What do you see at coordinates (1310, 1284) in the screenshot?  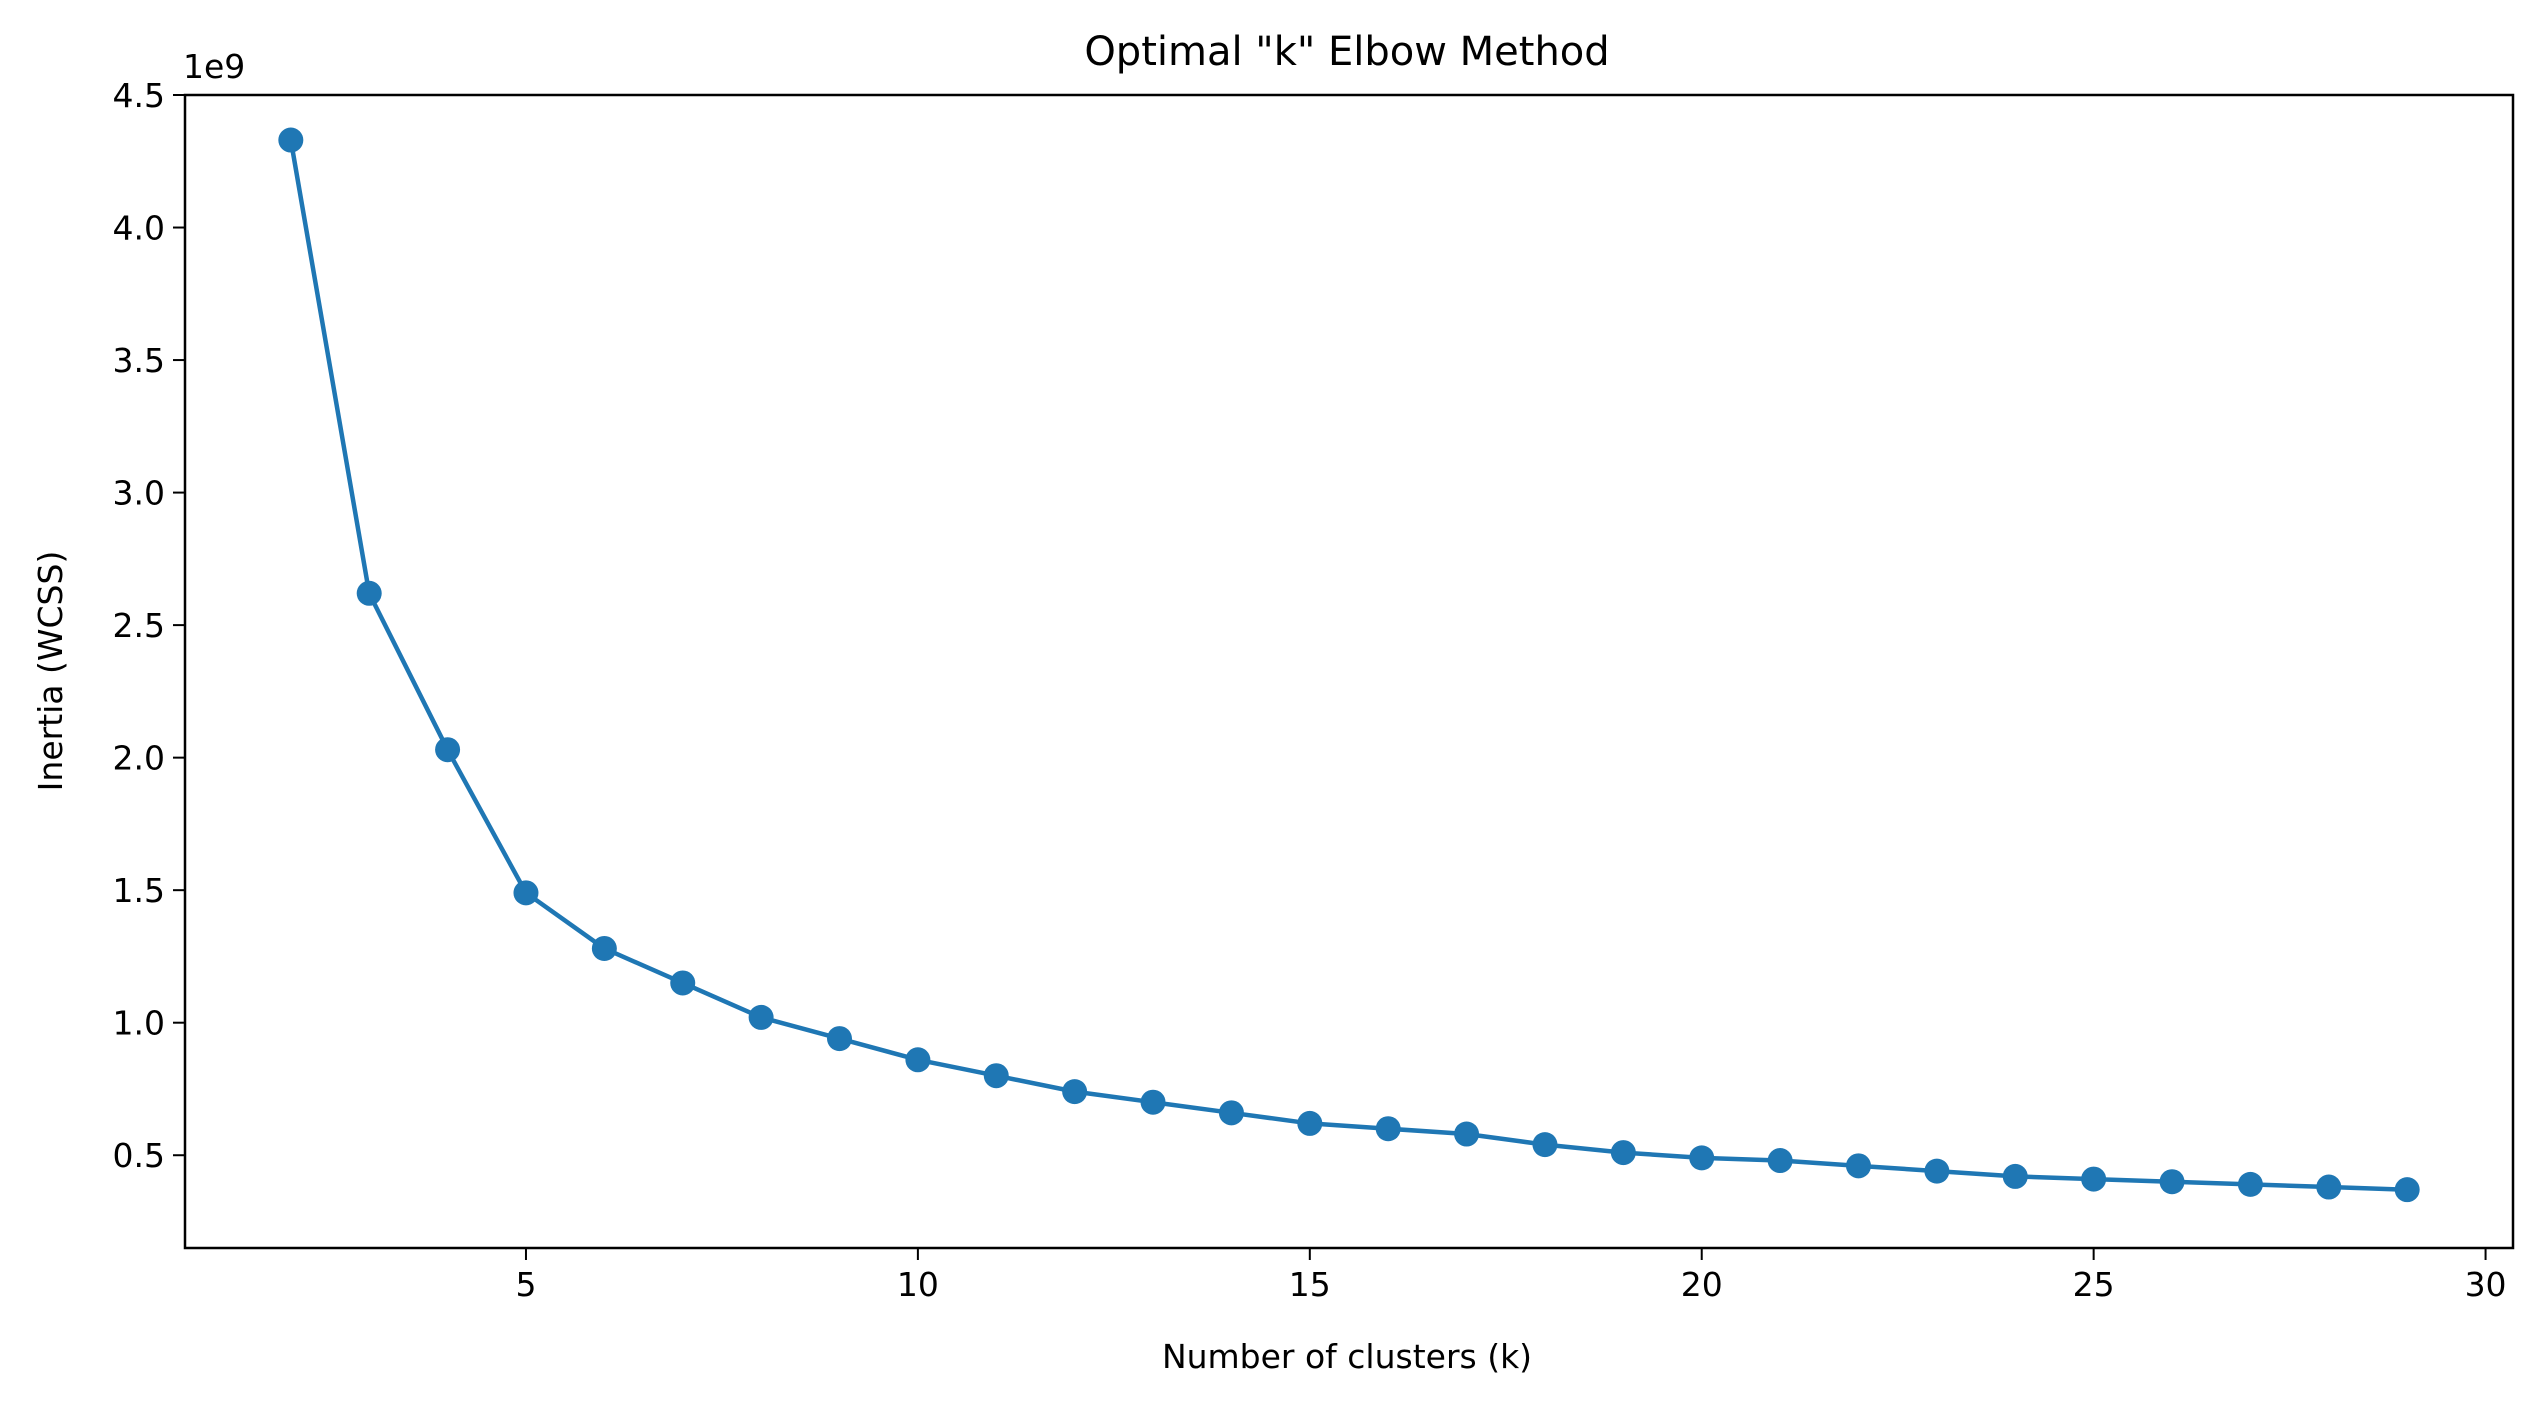 I see `x-tick-label: 15` at bounding box center [1310, 1284].